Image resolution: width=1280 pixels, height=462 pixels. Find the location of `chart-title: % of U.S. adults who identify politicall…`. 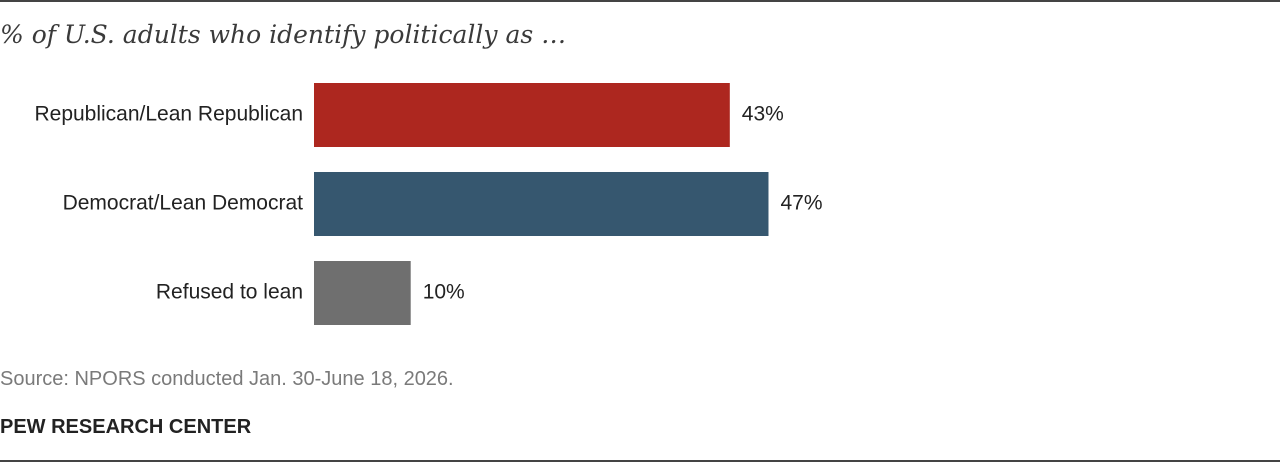

chart-title: % of U.S. adults who identify politicall… is located at coordinates (283, 34).